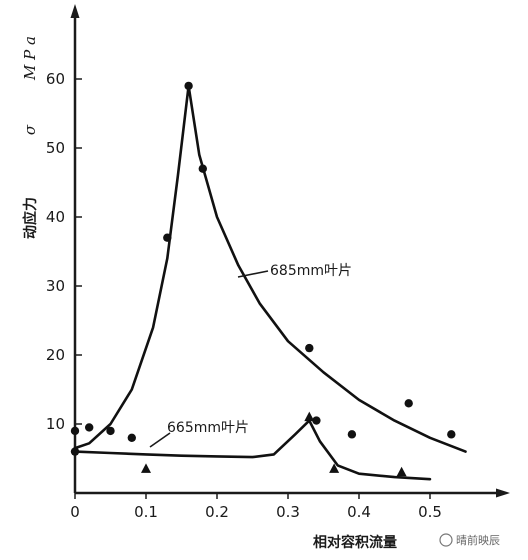  I want to click on x-tick-label: 0.1, so click(146, 512).